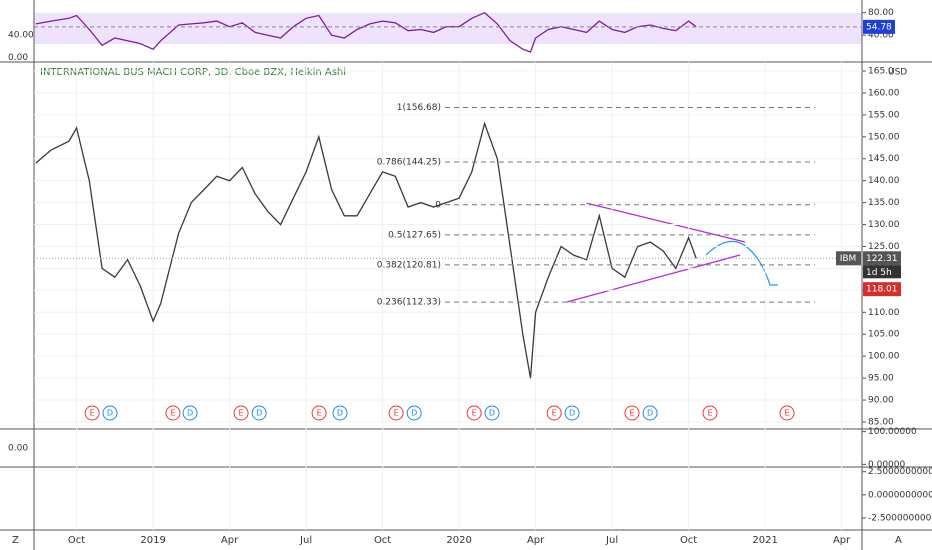 The image size is (932, 550). I want to click on y-tick-label: 160.00, so click(884, 93).